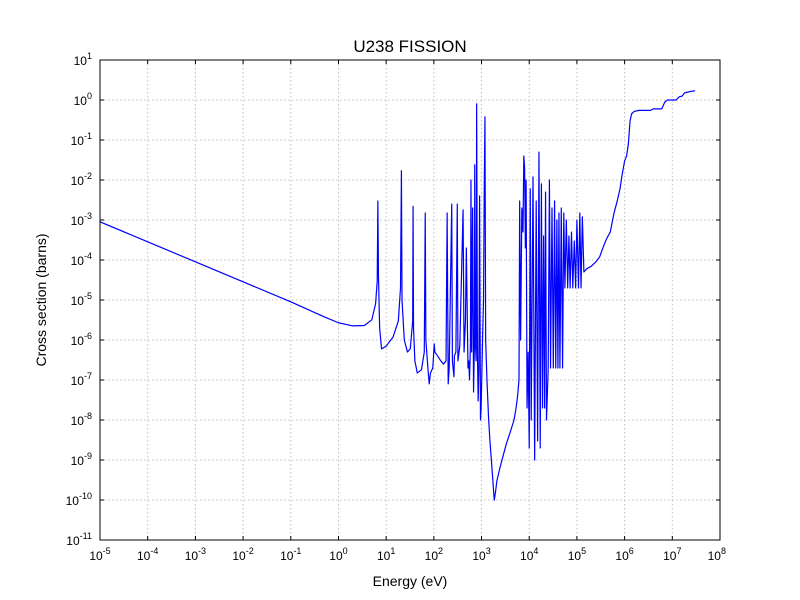  I want to click on y-tick-label: 10⁻², so click(81, 179).